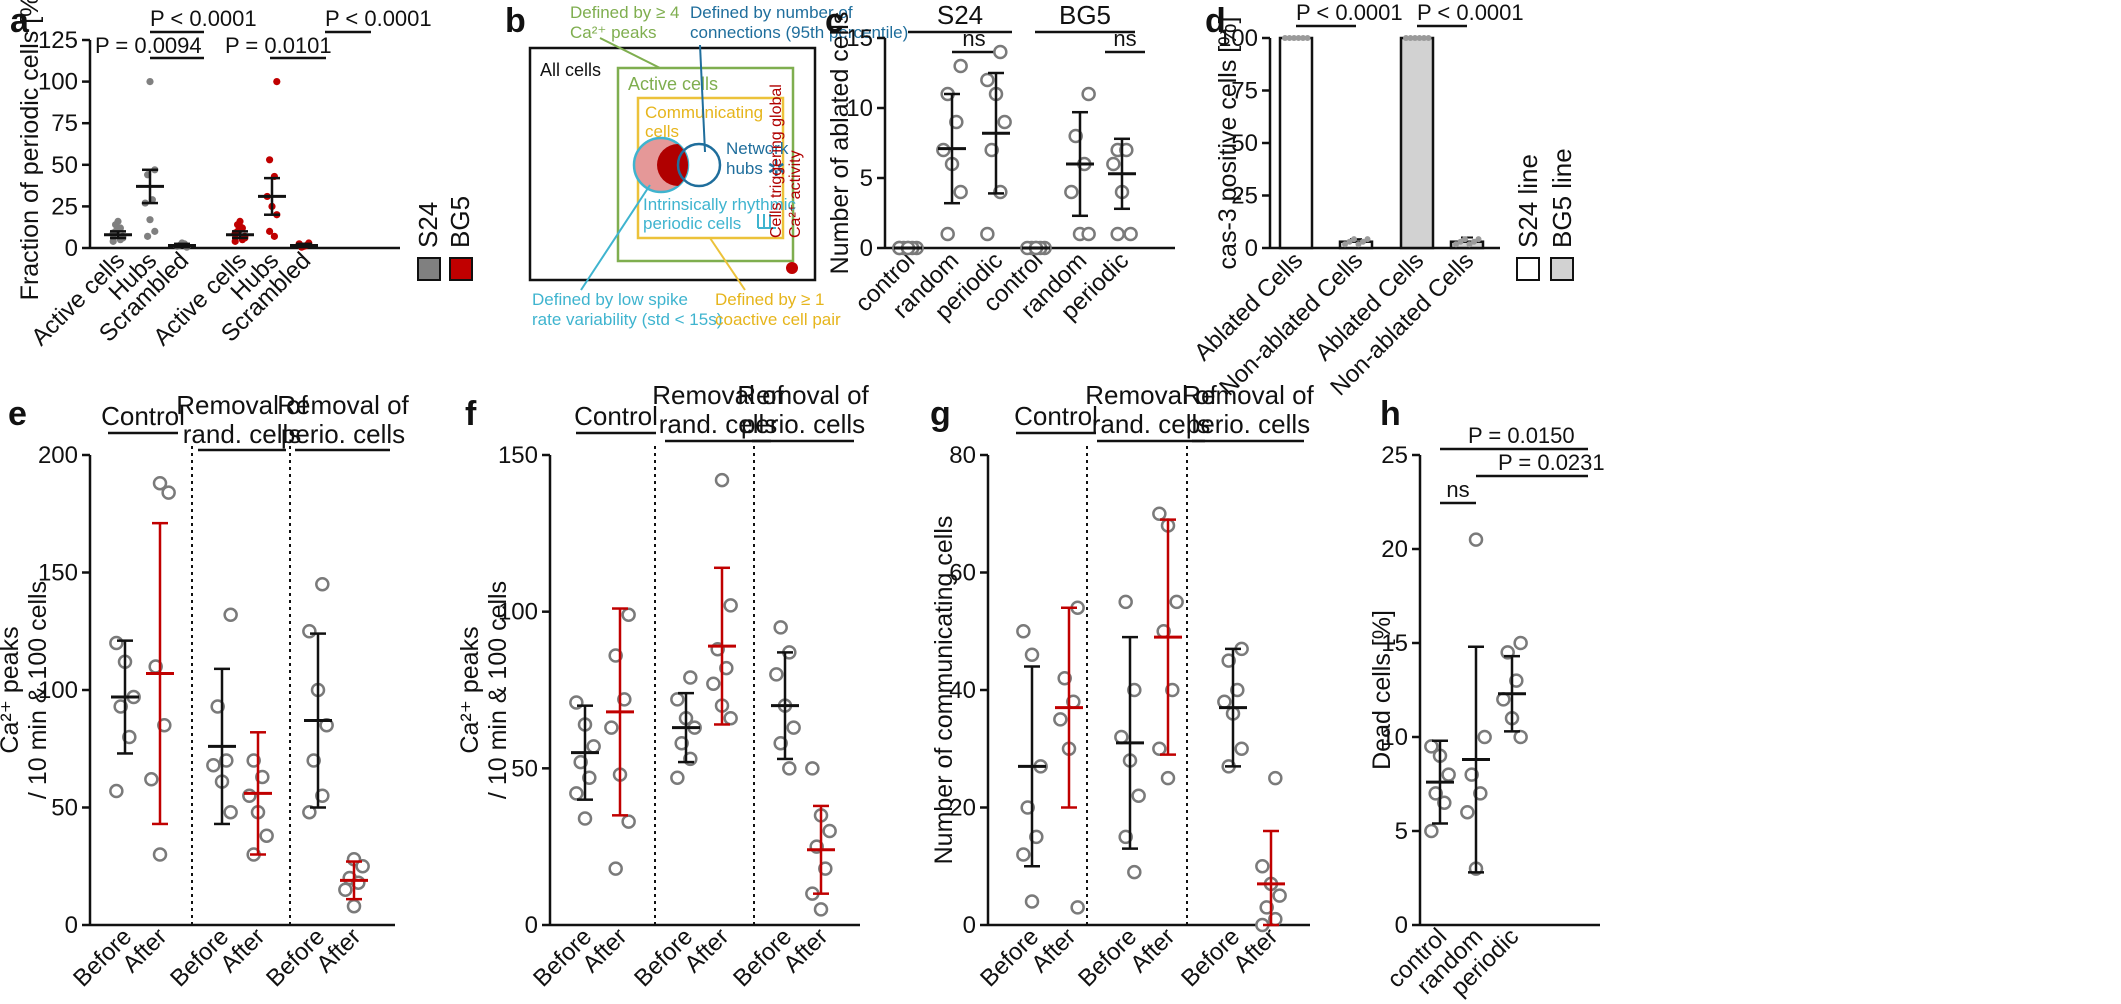 This screenshot has width=2121, height=1004. I want to click on panel-f-ytick-label: 150, so click(518, 455).